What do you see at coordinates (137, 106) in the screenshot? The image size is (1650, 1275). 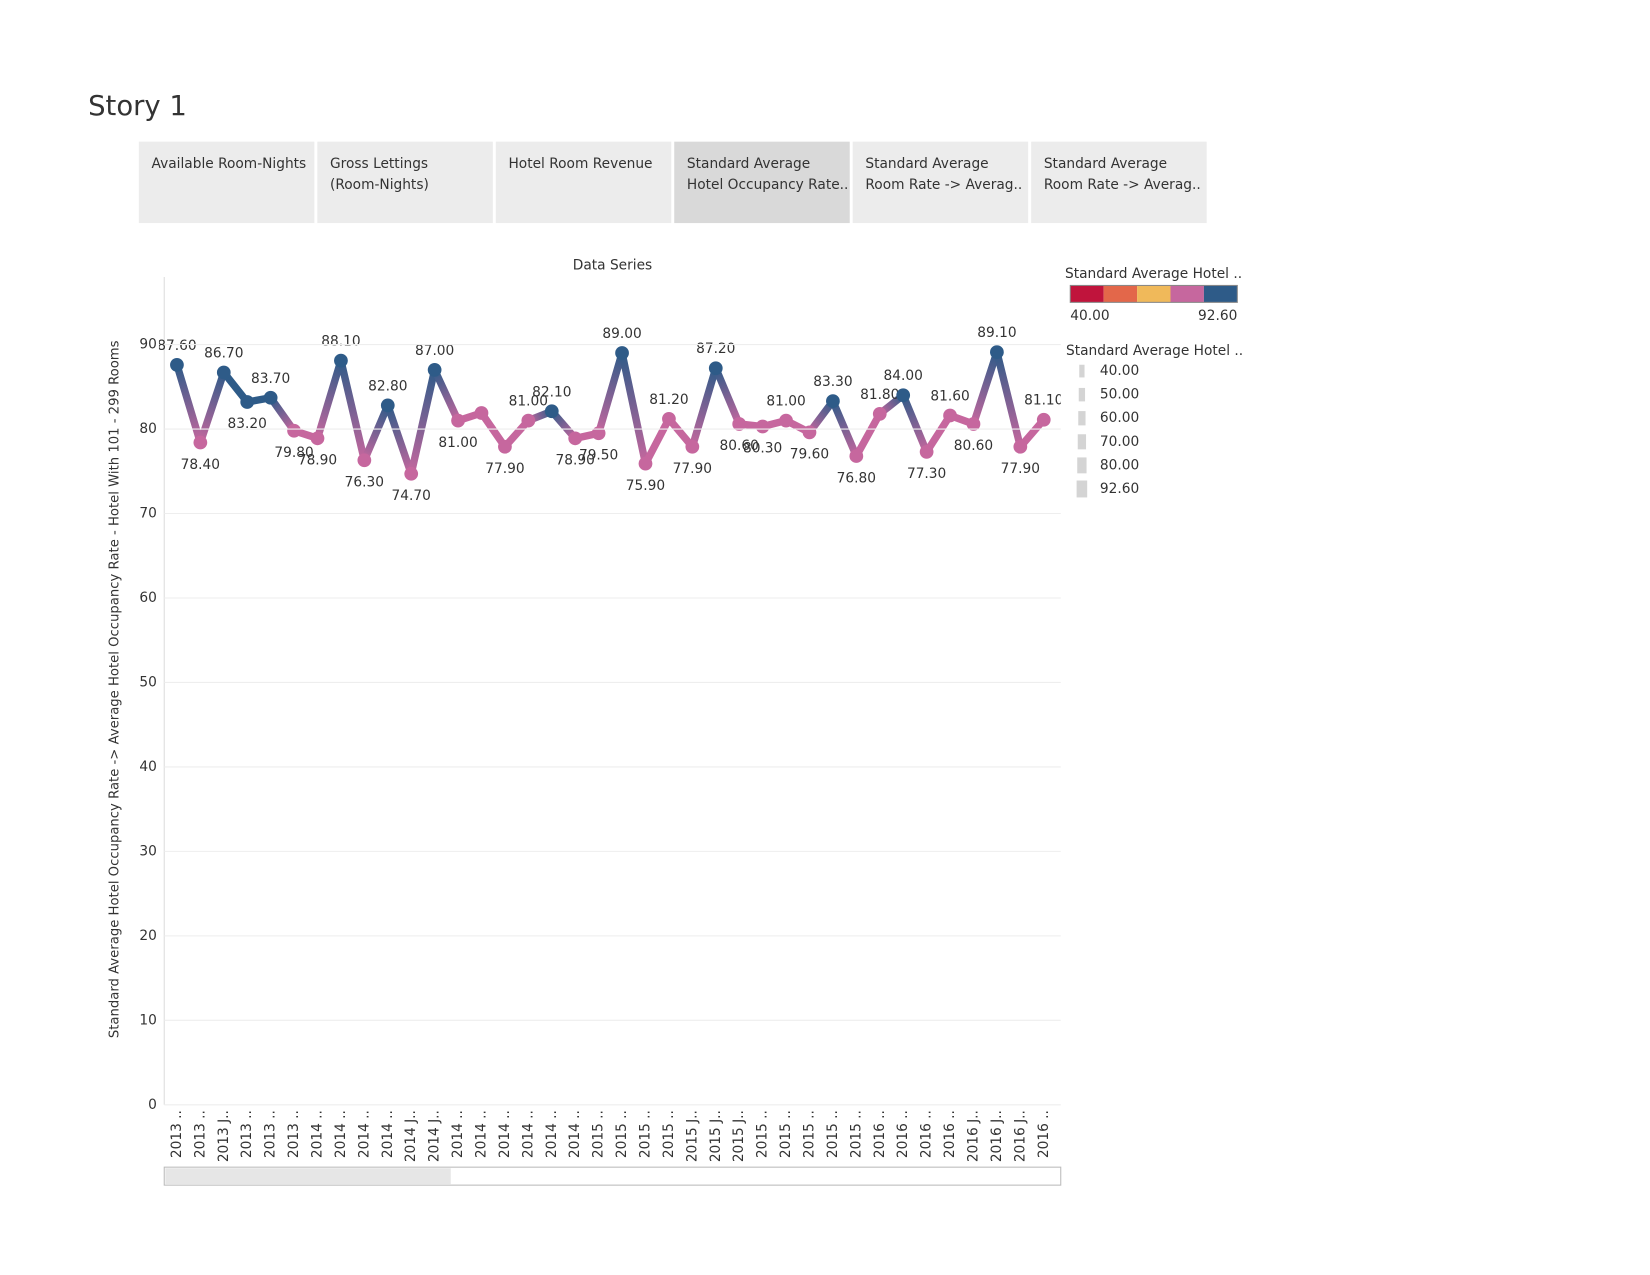 I see `story-title: Story 1` at bounding box center [137, 106].